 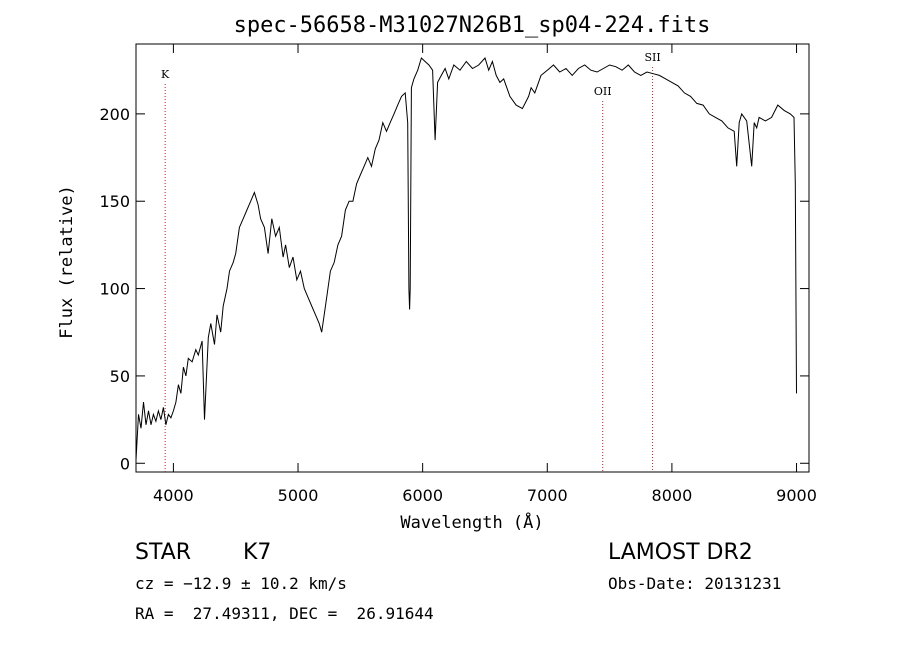 What do you see at coordinates (114, 201) in the screenshot?
I see `y-tick-label: 150` at bounding box center [114, 201].